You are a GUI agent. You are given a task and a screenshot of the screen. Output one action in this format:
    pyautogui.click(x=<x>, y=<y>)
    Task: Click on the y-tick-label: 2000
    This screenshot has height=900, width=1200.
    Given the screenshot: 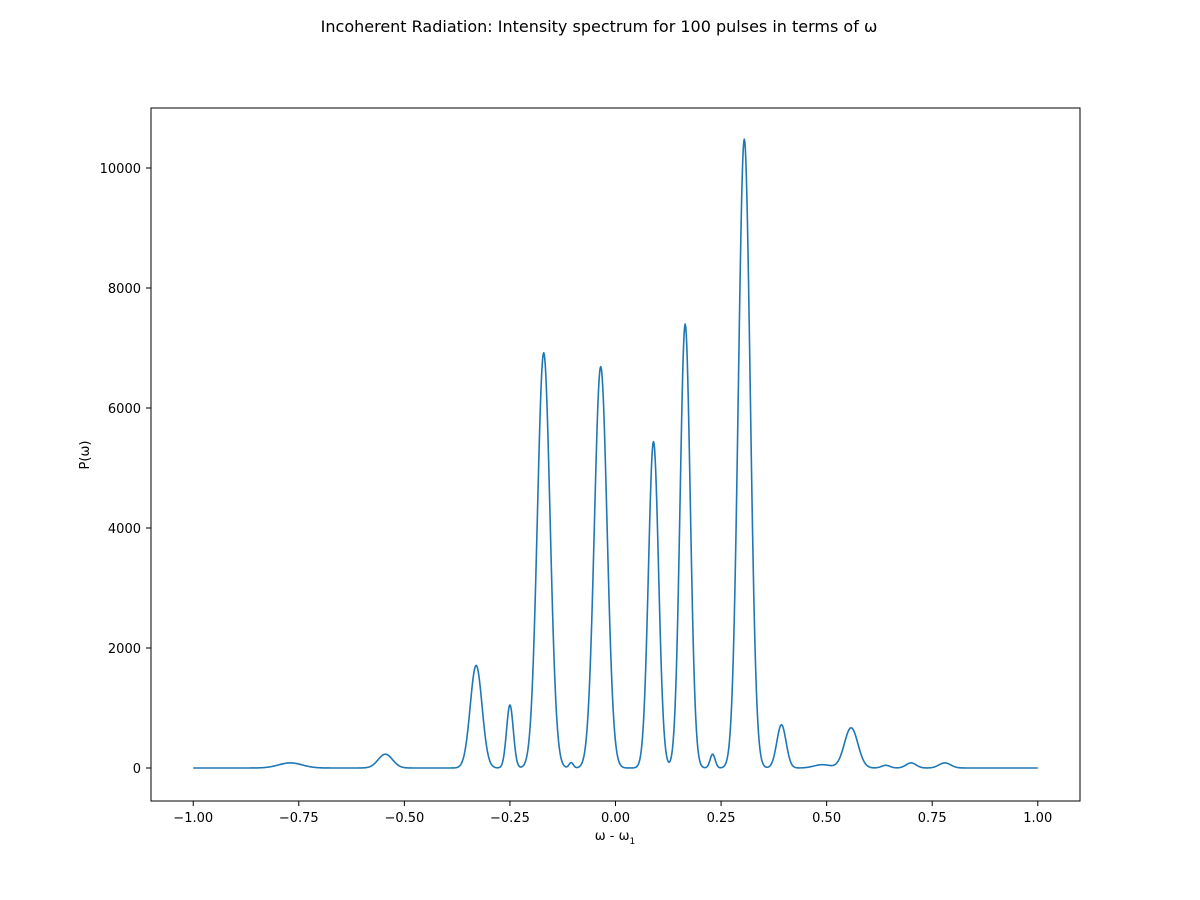 What is the action you would take?
    pyautogui.click(x=124, y=649)
    